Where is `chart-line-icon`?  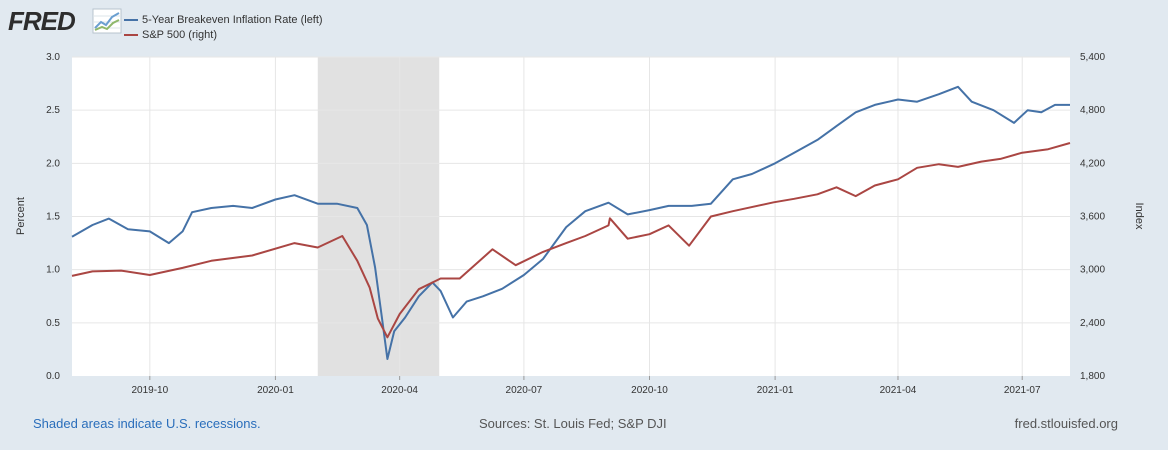
chart-line-icon is located at coordinates (107, 21).